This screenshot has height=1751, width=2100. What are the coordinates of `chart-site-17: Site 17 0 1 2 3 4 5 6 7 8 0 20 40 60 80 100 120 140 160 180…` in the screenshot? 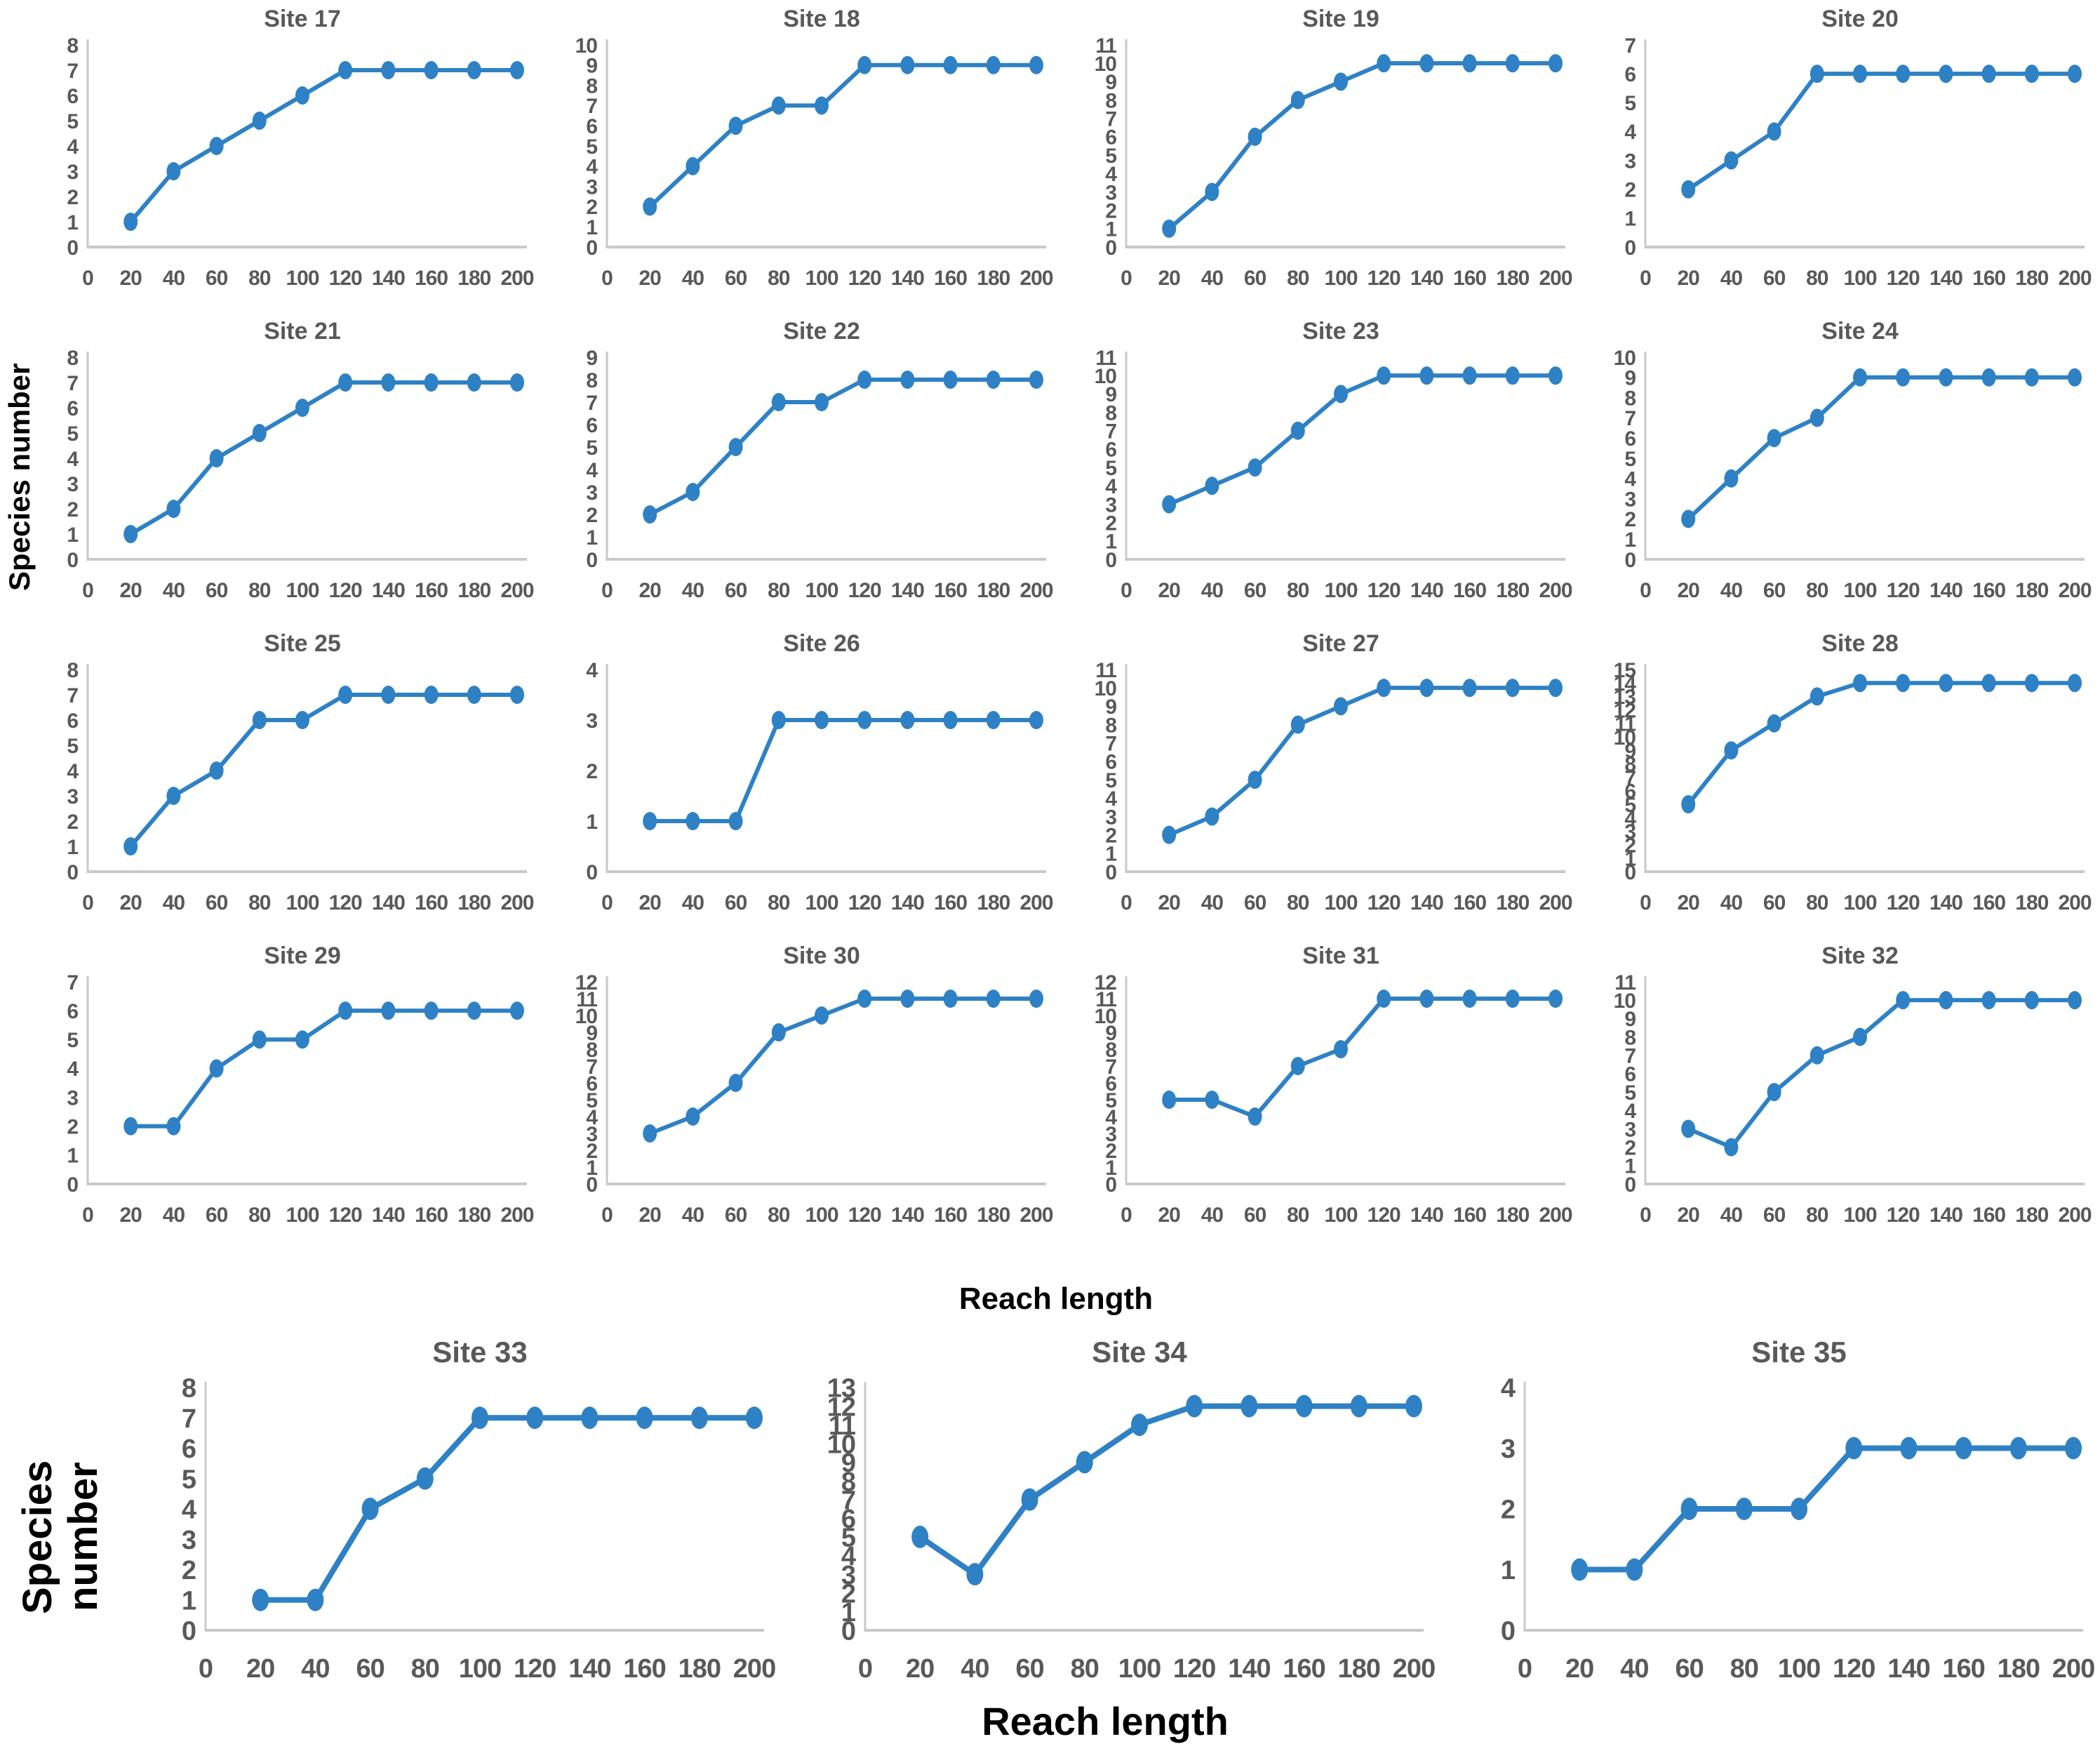 It's located at (277, 156).